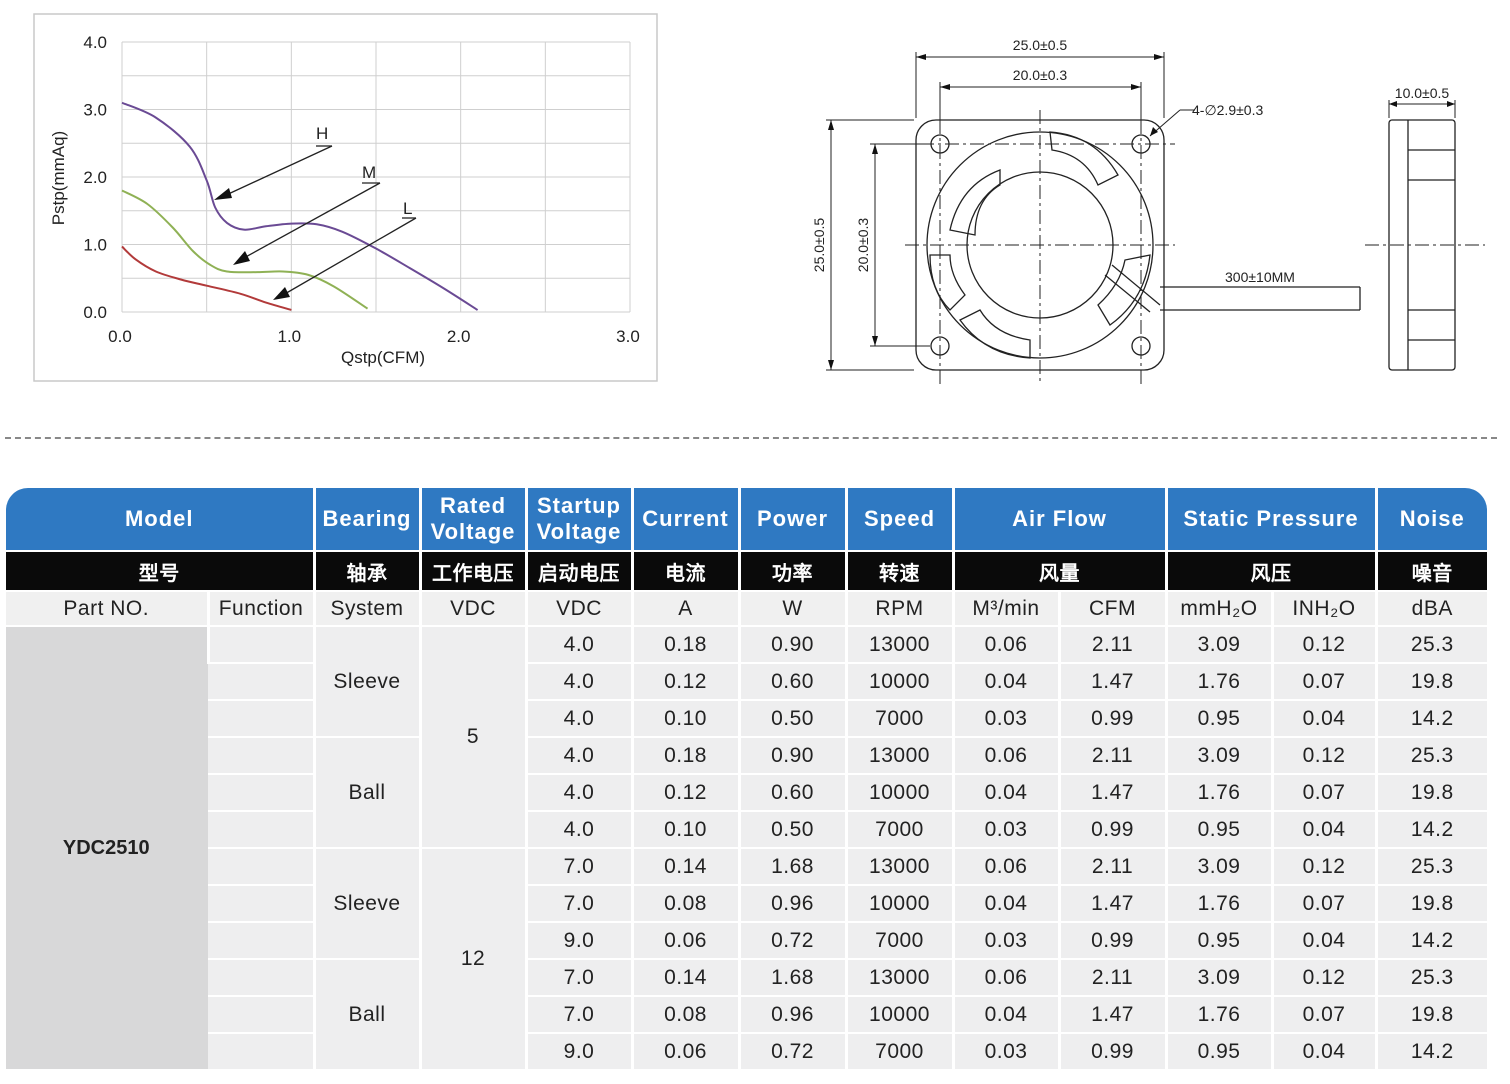  I want to click on table-row: 4.0 0.12 0.60 10000 0.04 1.47 1.76 0.07 19.8, so click(747, 792).